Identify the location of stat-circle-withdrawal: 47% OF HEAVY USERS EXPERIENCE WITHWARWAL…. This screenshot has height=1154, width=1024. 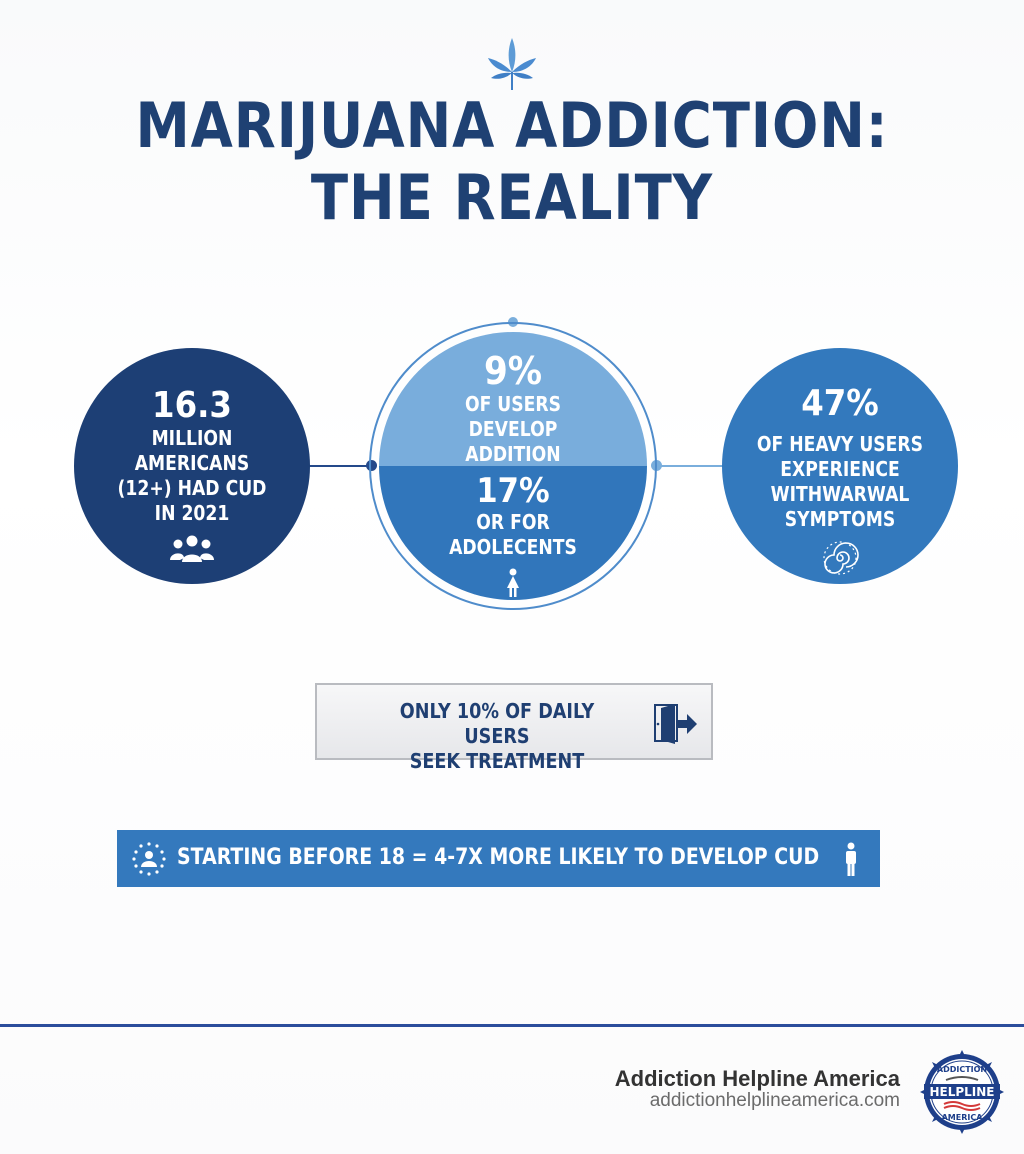
(840, 466).